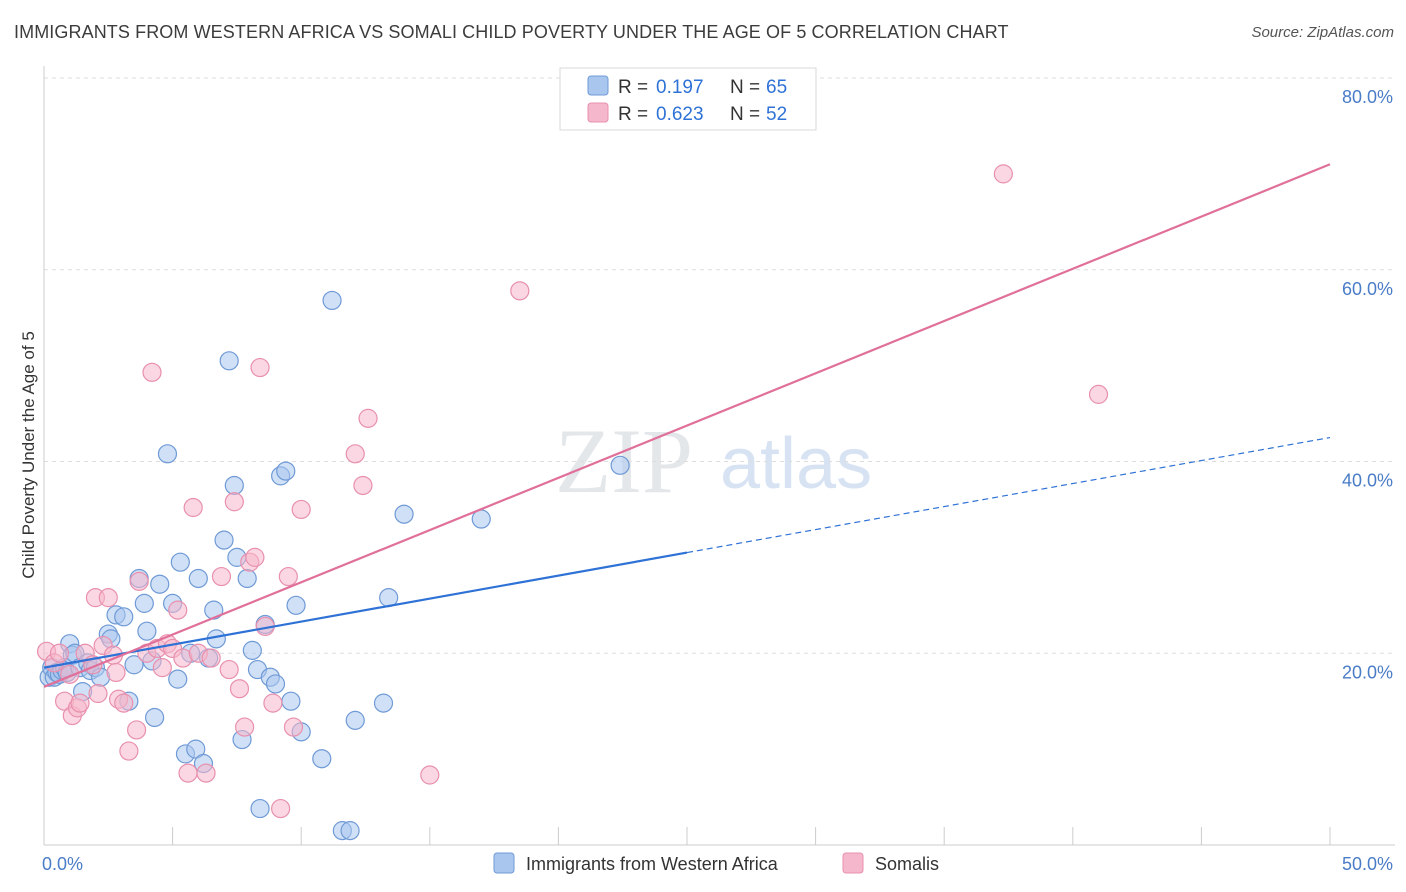 This screenshot has height=892, width=1406. I want to click on x-tick-label-max: 50.0%, so click(1367, 864).